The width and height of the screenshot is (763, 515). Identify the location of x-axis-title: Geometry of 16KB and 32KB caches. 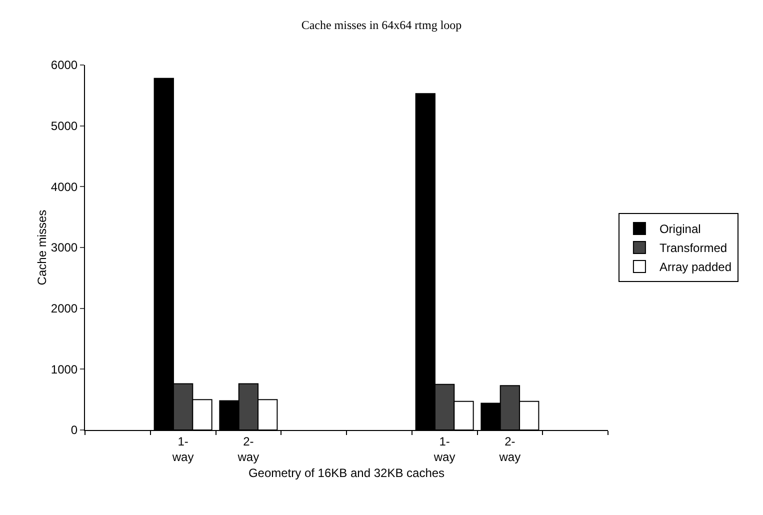
(346, 473).